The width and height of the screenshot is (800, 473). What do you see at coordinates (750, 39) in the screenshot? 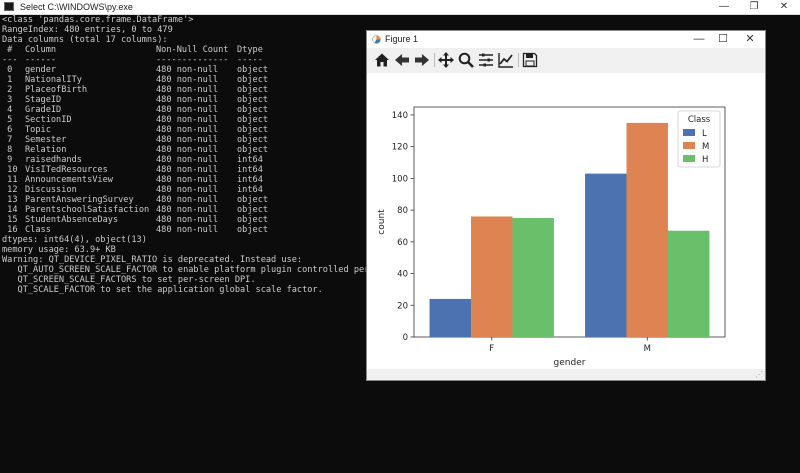
I see `figure-close-button: ✕` at bounding box center [750, 39].